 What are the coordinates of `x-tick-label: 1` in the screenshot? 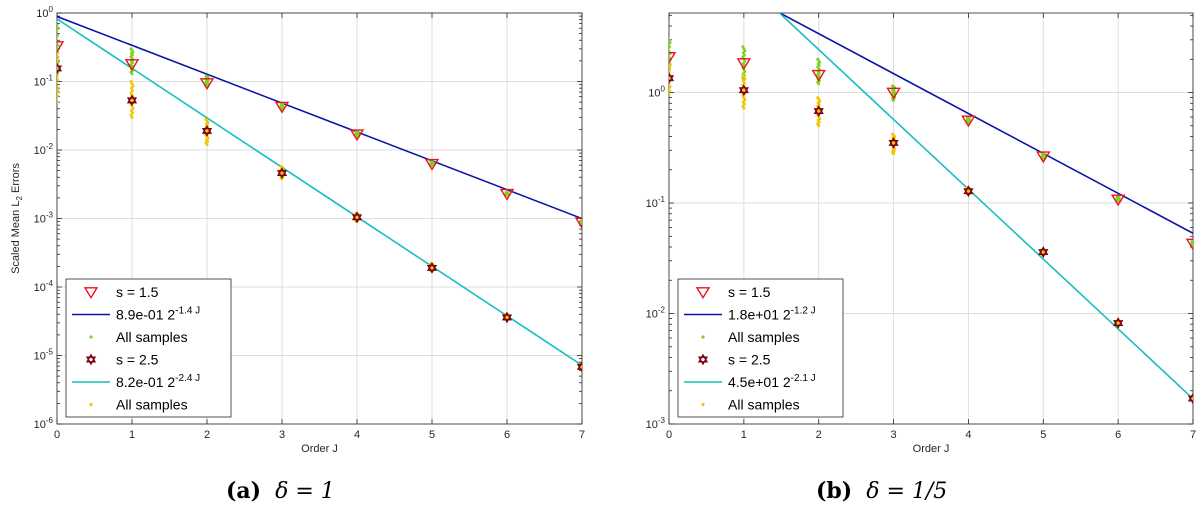 It's located at (132, 435).